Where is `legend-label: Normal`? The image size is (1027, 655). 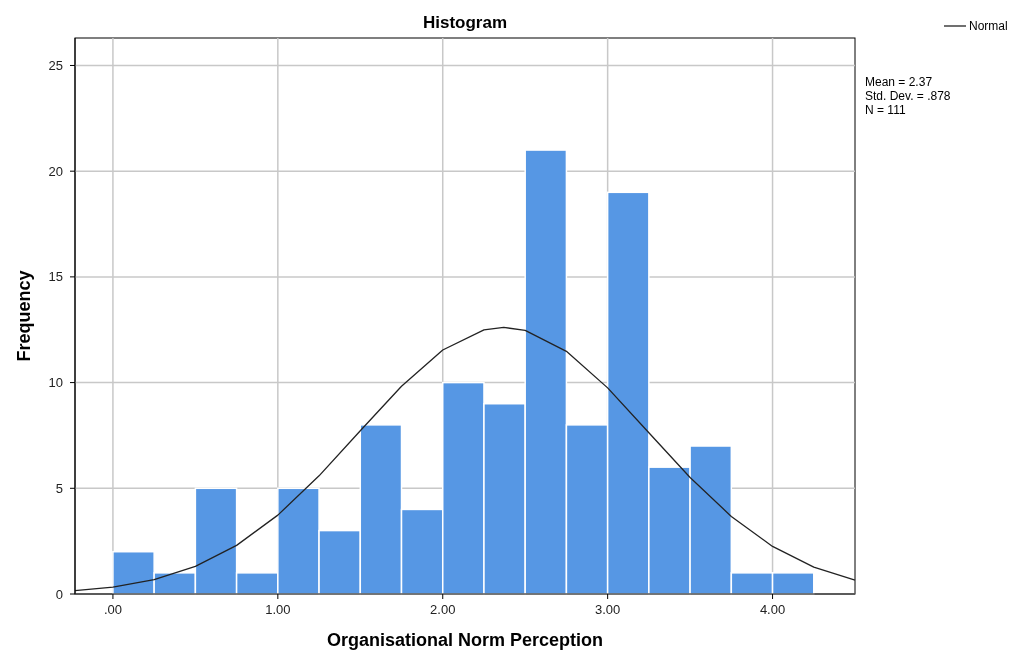
legend-label: Normal is located at coordinates (988, 26).